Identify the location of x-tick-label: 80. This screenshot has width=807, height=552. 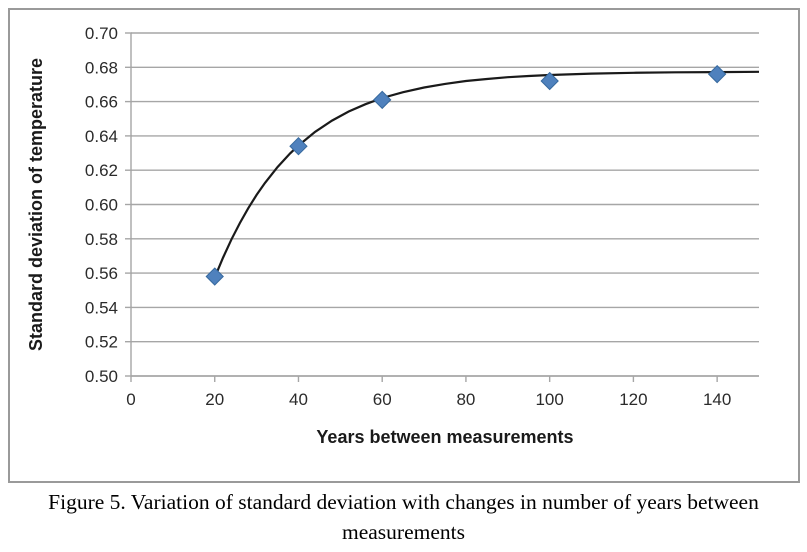
(465, 399).